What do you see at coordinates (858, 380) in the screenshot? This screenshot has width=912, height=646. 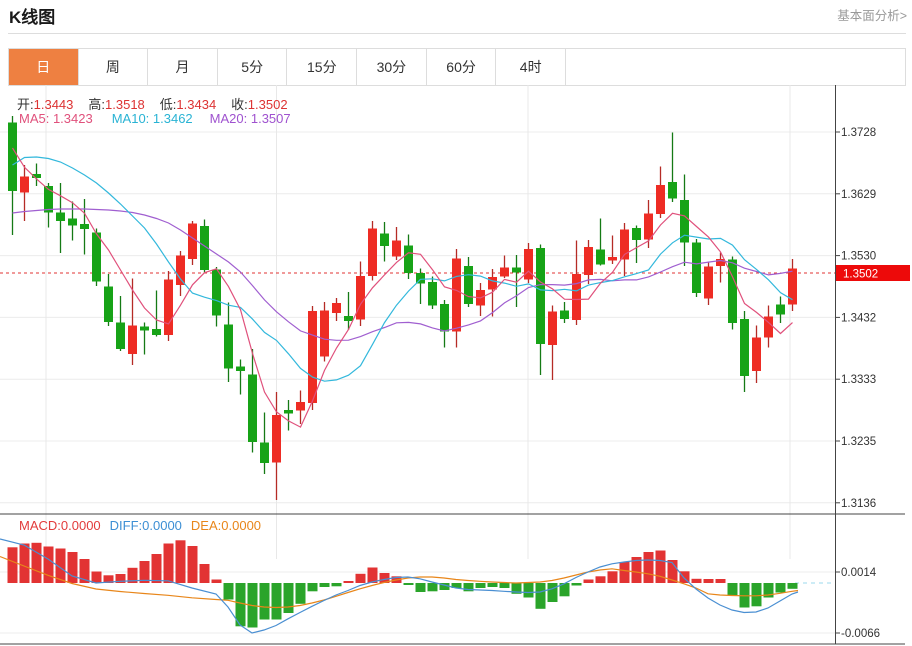 I see `svg-text: 1.3333` at bounding box center [858, 380].